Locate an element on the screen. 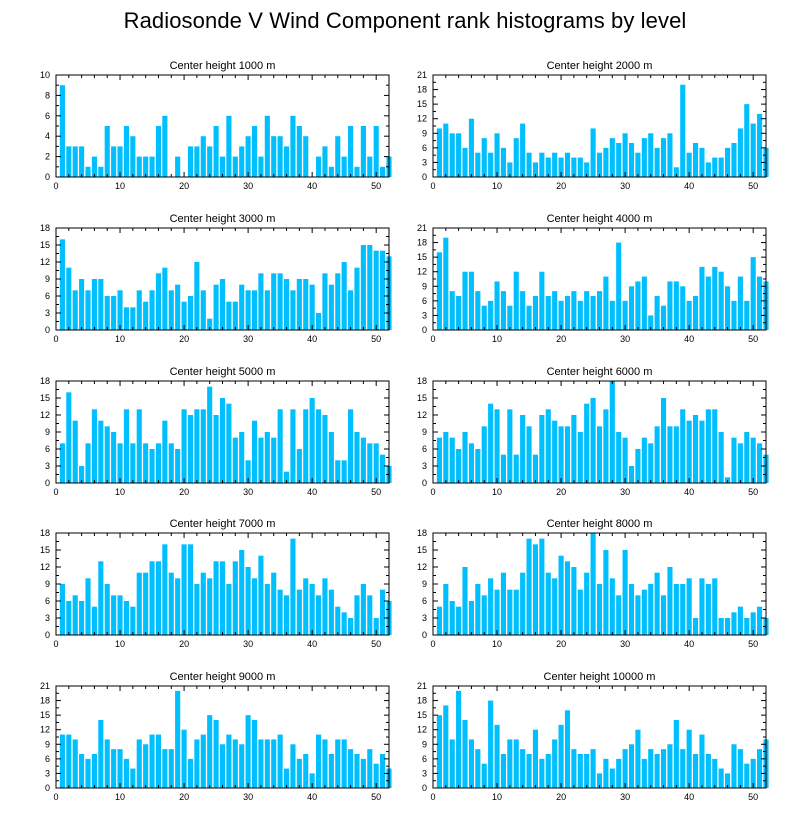  y-tick-label: 3 is located at coordinates (424, 773).